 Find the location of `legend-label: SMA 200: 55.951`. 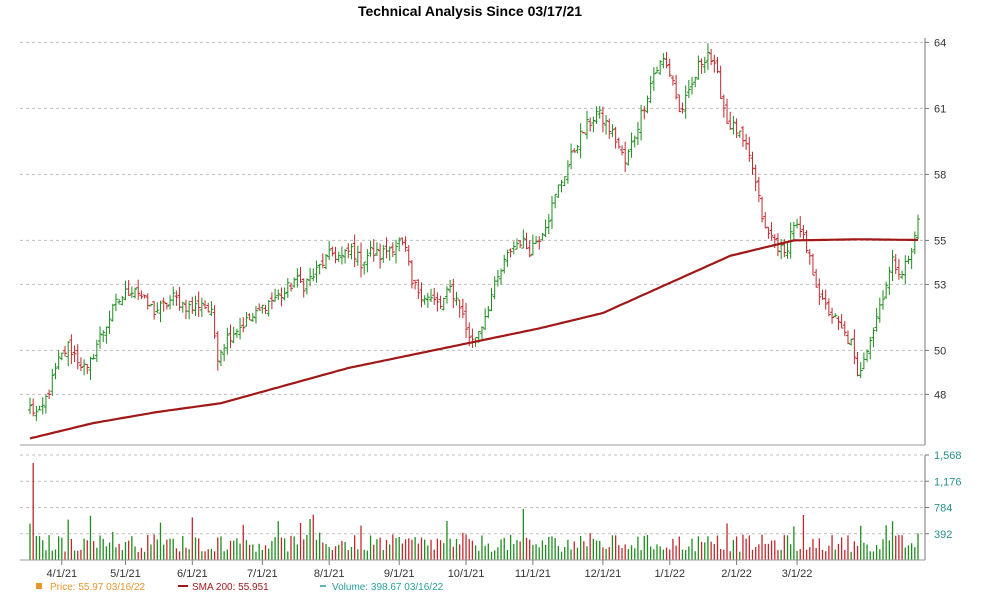

legend-label: SMA 200: 55.951 is located at coordinates (230, 587).